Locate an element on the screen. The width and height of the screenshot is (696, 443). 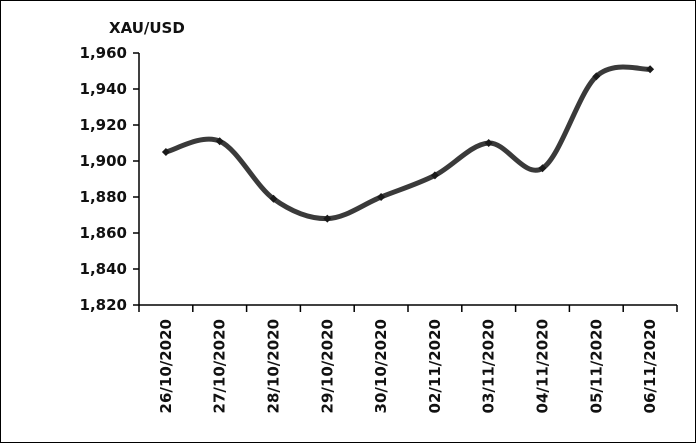
y-axis-unit-label: XAU/USD is located at coordinates (147, 28).